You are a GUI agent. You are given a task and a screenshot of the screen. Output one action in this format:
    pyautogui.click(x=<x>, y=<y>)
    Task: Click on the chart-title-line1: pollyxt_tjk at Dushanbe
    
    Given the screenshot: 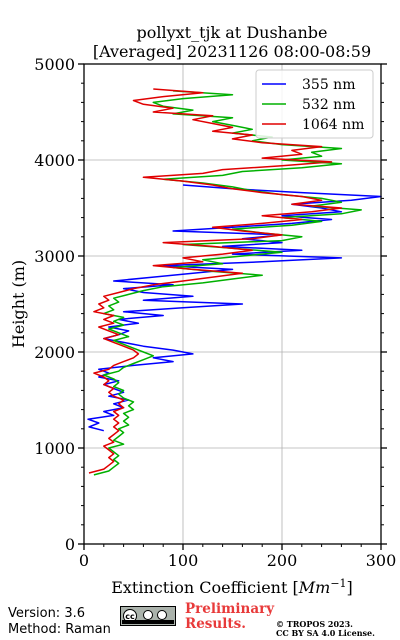 What is the action you would take?
    pyautogui.click(x=232, y=32)
    